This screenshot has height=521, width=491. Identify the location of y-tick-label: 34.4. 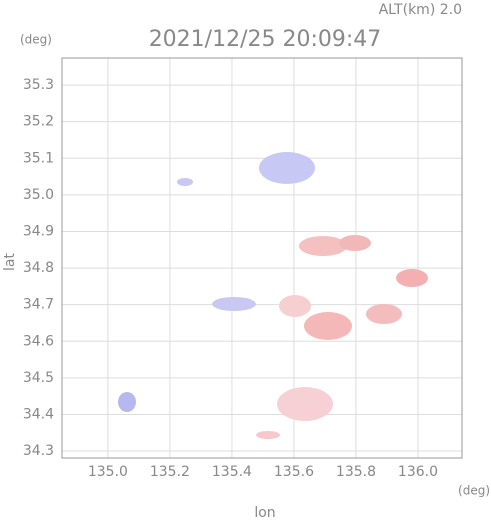
(38, 414).